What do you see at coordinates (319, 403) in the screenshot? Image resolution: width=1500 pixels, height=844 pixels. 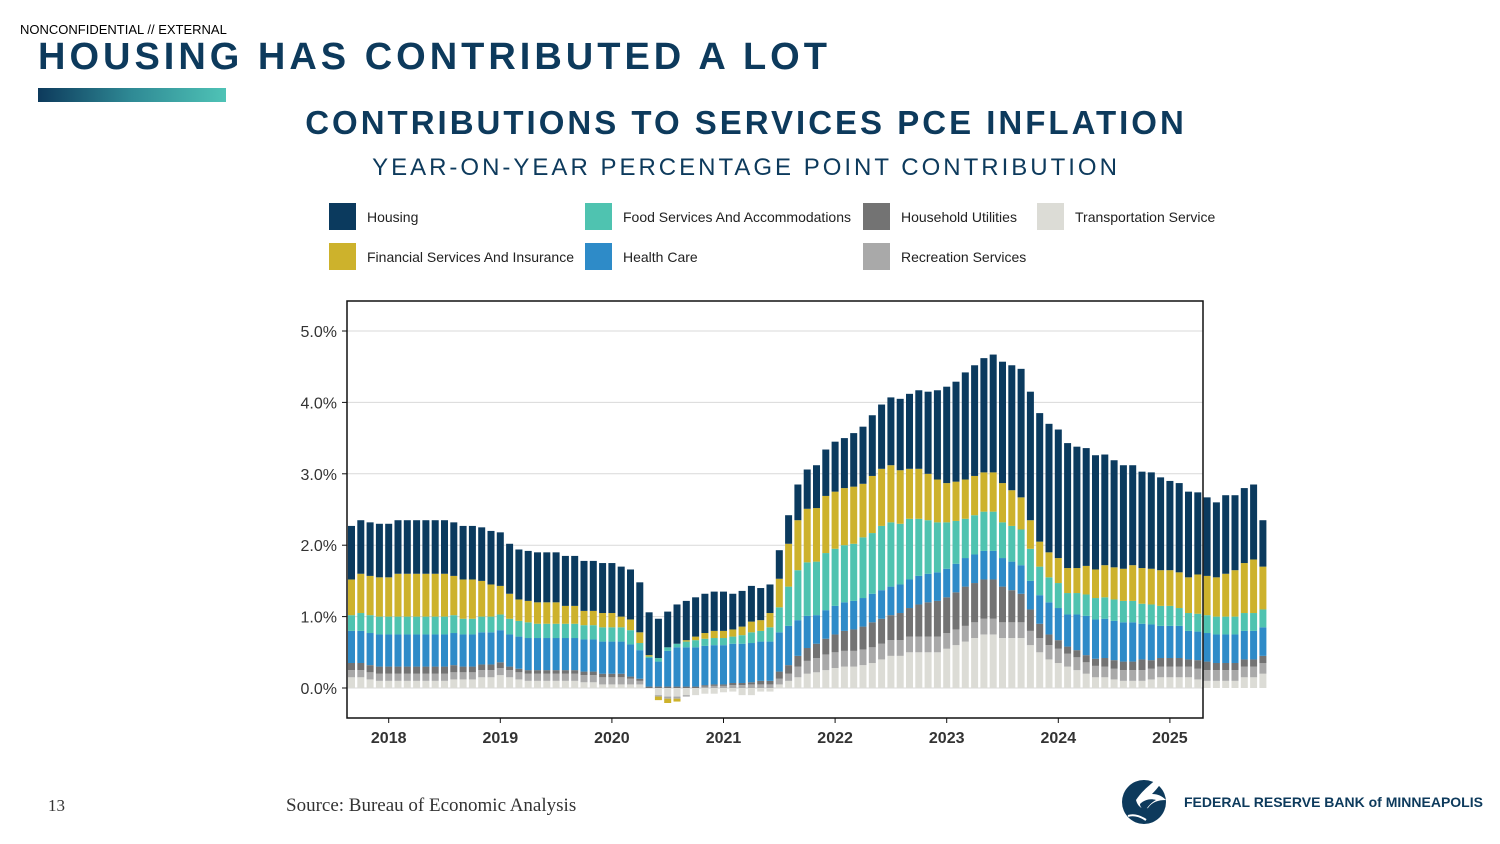 I see `y-tick-label: 4.0%` at bounding box center [319, 403].